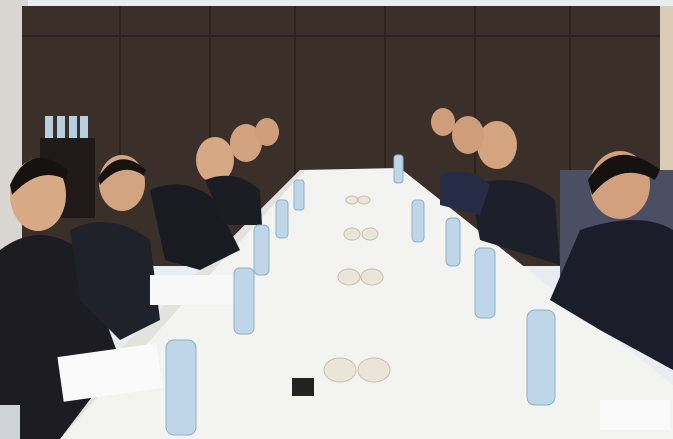 The image size is (673, 439). I want to click on candy-bowls, so click(357, 289).